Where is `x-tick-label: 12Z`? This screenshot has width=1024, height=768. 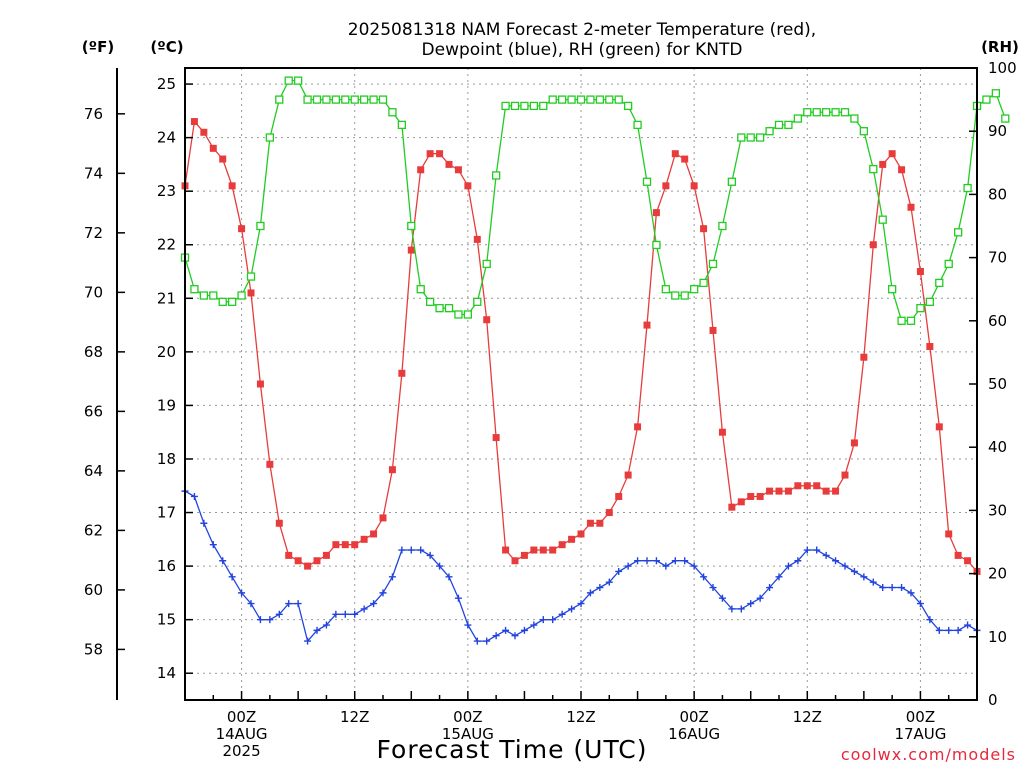 x-tick-label: 12Z is located at coordinates (354, 717).